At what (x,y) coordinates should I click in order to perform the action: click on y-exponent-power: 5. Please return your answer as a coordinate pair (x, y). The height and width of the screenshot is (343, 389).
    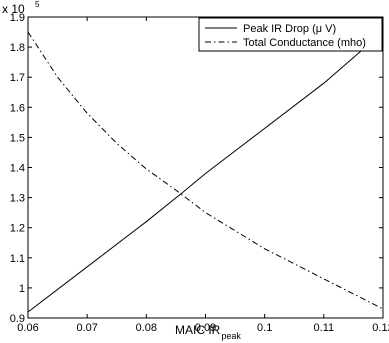
    Looking at the image, I should click on (37, 4).